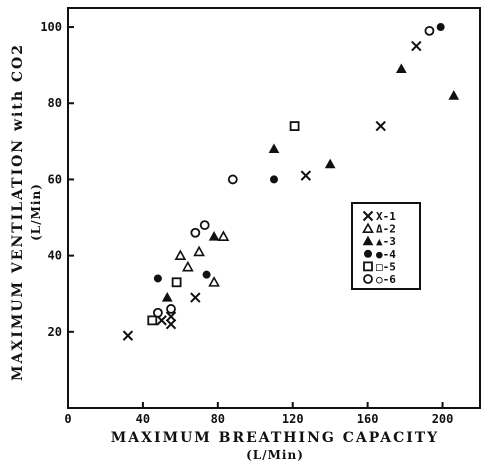 The width and height of the screenshot is (490, 465). I want to click on x-tick-label: 80, so click(218, 419).